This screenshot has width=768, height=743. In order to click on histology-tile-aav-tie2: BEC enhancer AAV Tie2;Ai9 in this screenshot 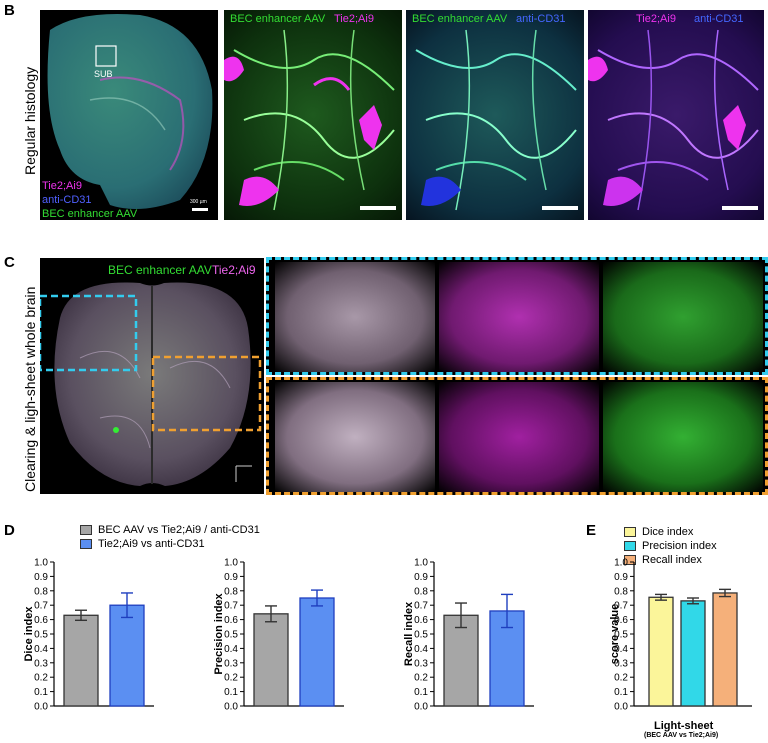, I will do `click(313, 115)`.